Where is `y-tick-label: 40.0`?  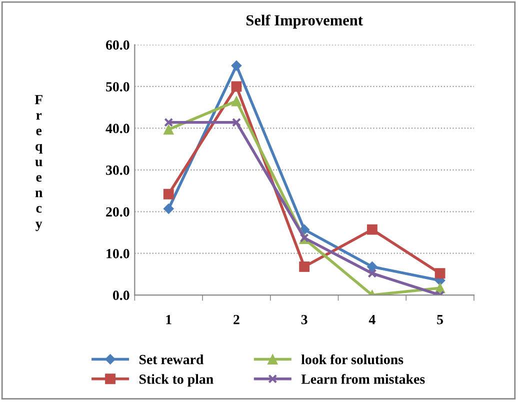
y-tick-label: 40.0 is located at coordinates (118, 129).